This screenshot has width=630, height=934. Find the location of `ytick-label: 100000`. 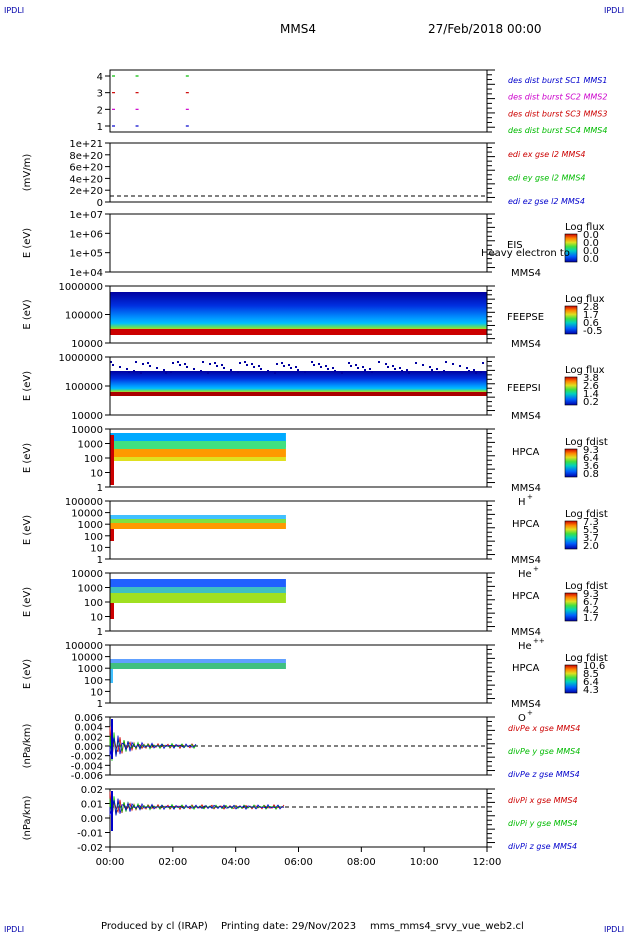

ytick-label: 100000 is located at coordinates (84, 646).